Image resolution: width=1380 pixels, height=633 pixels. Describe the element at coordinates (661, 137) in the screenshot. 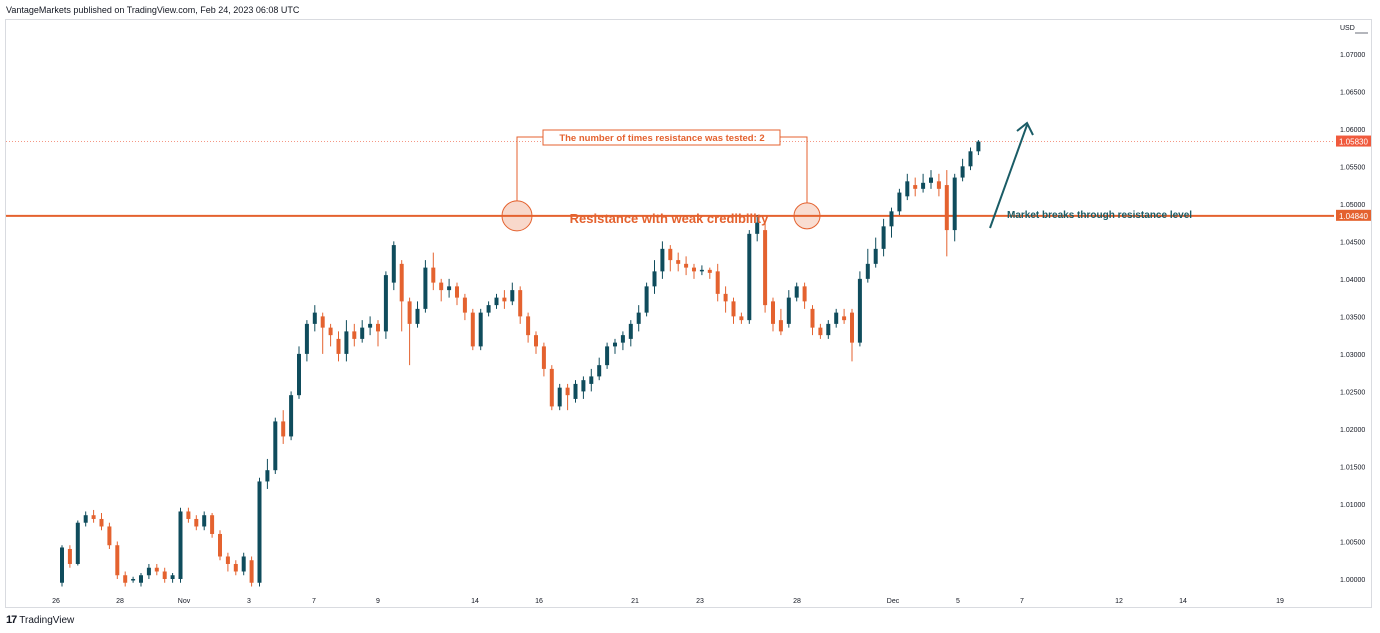

I see `bracket-label-box` at that location.